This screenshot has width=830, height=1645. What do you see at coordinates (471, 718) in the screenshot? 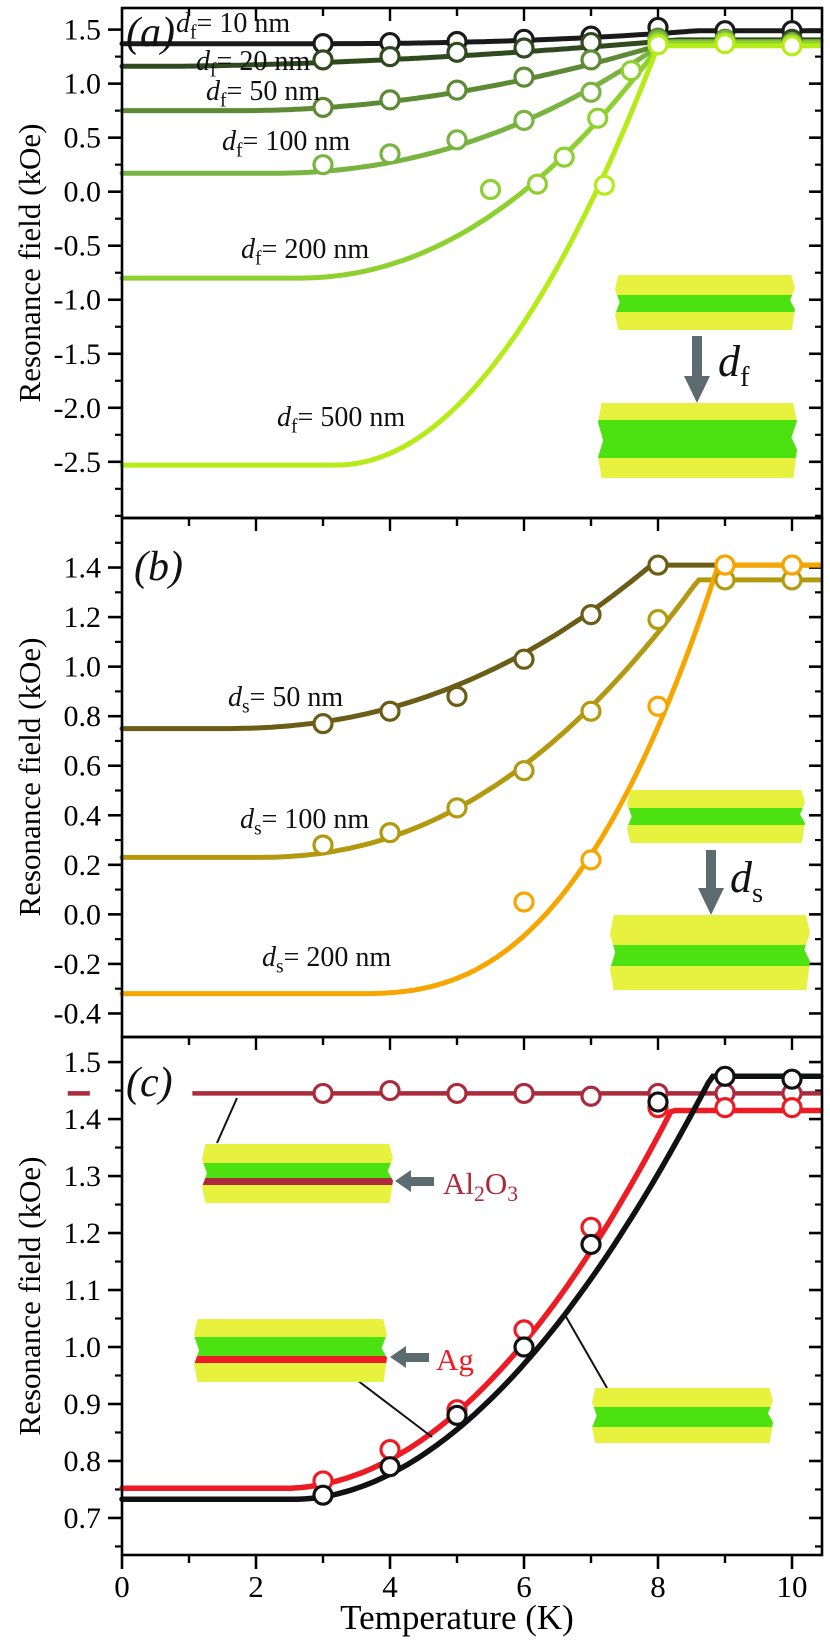
I see `curve-ds-100nm` at bounding box center [471, 718].